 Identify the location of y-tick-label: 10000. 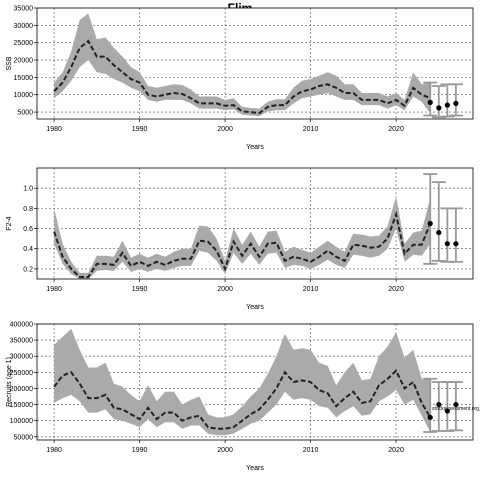
(24, 95).